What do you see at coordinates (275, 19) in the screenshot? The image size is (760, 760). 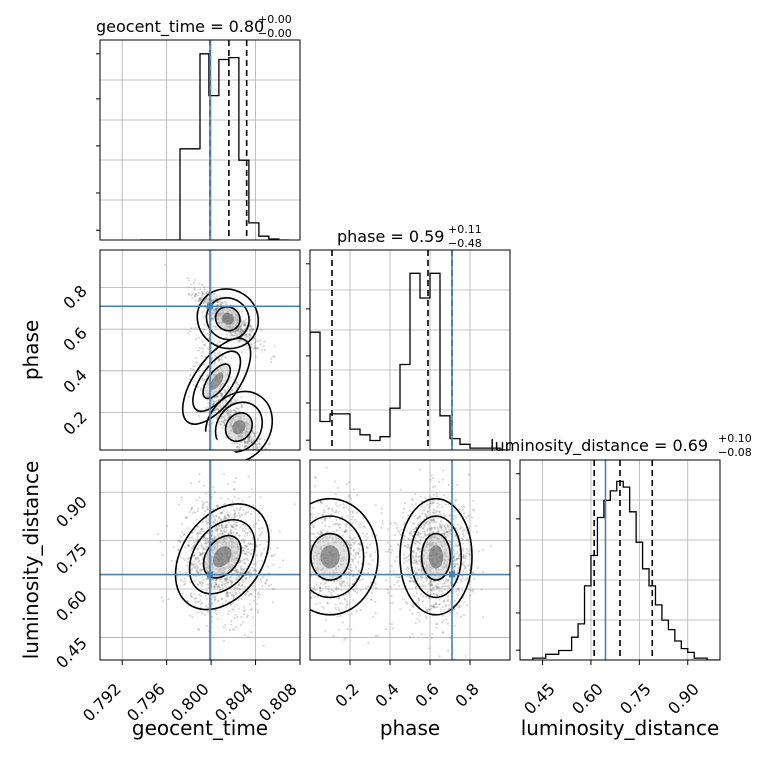 I see `title-geocent_time-sup: +0.00` at bounding box center [275, 19].